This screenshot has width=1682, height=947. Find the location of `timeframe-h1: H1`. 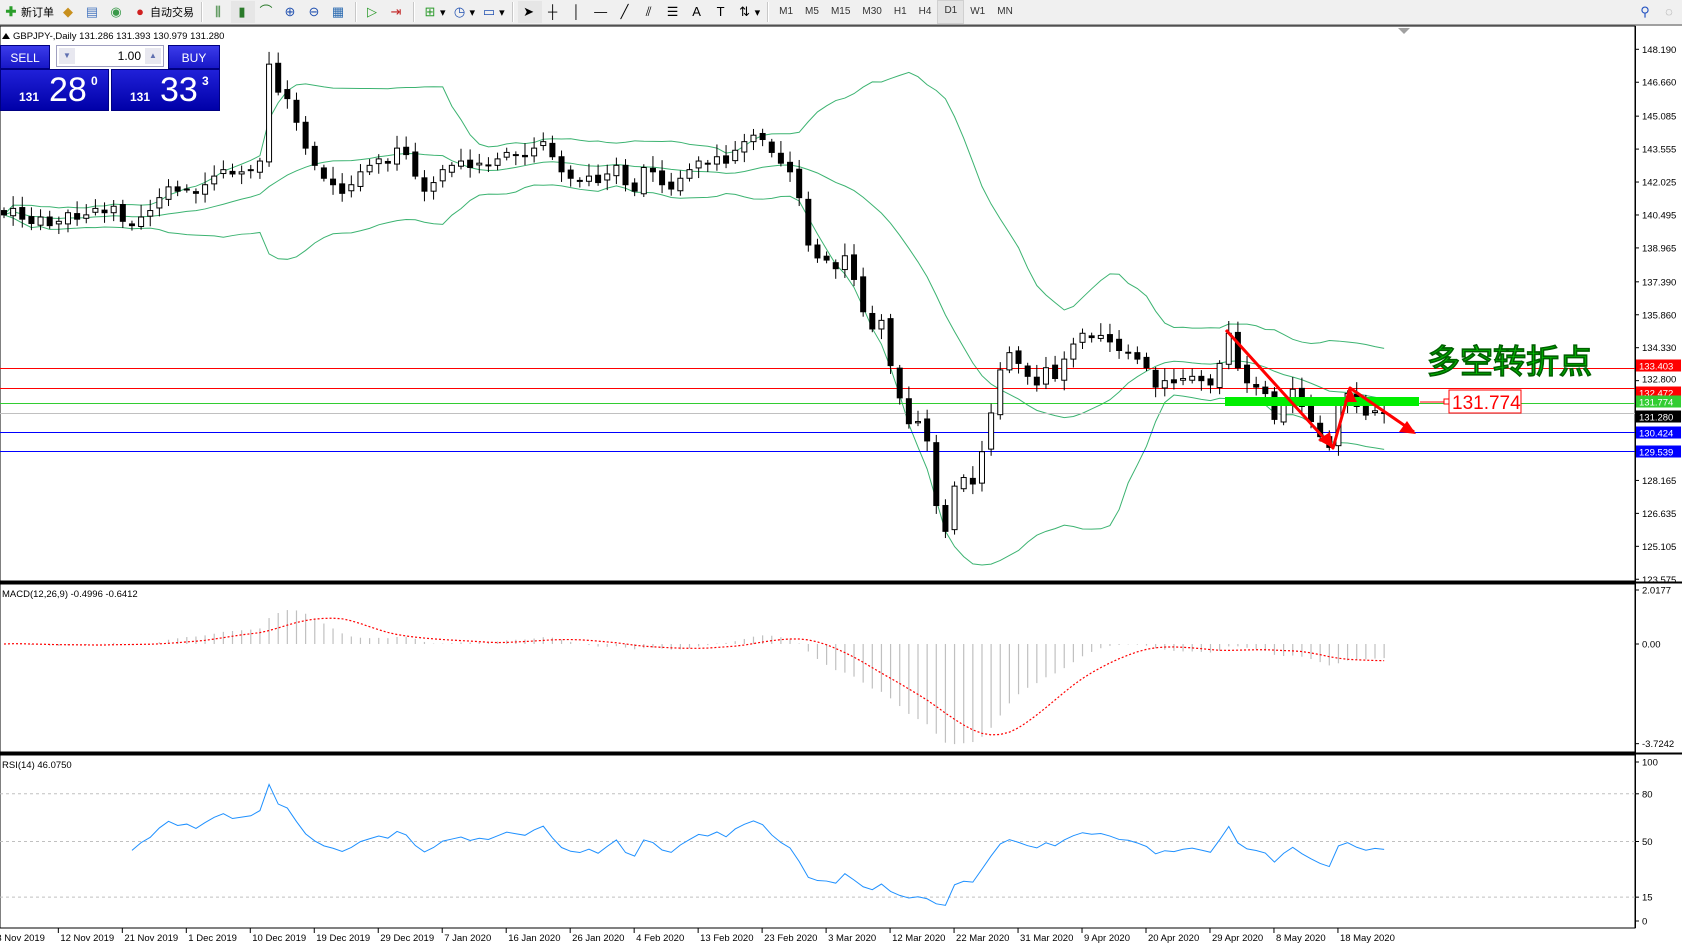

timeframe-h1: H1 is located at coordinates (900, 11).